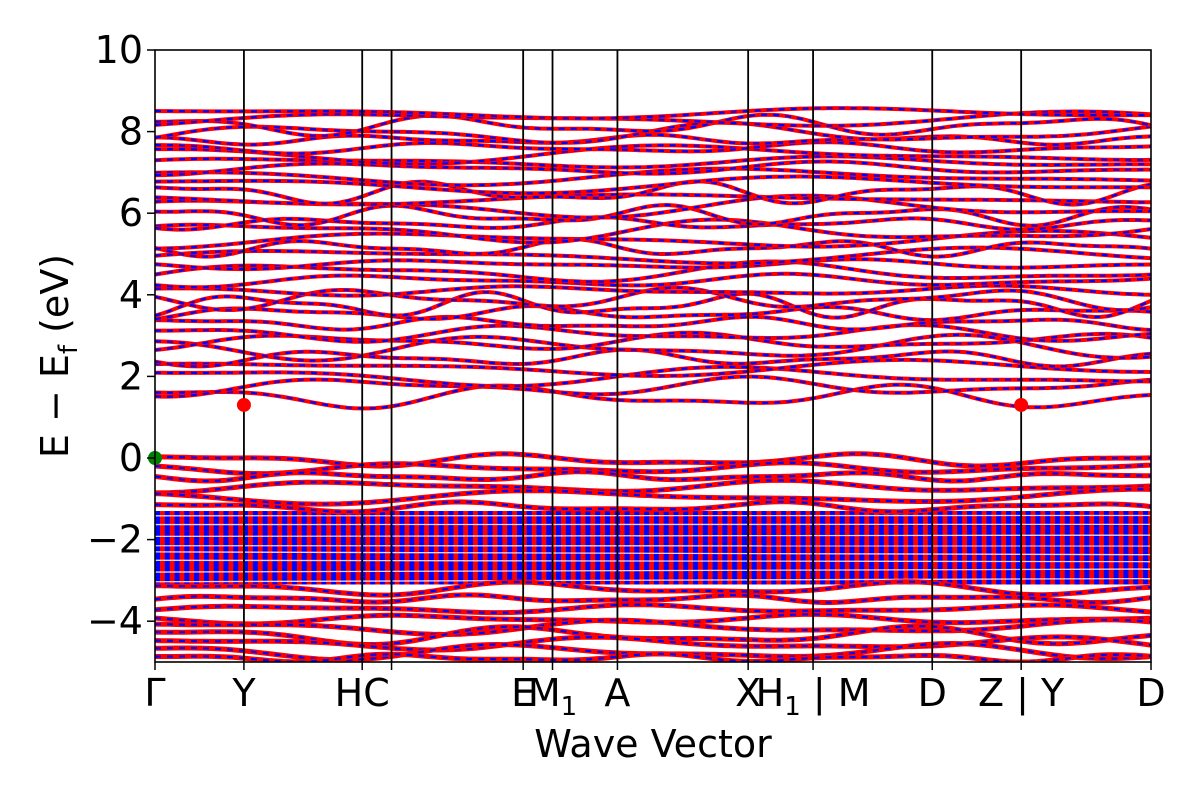 The height and width of the screenshot is (800, 1200). I want to click on marker-cbm2, so click(1021, 404).